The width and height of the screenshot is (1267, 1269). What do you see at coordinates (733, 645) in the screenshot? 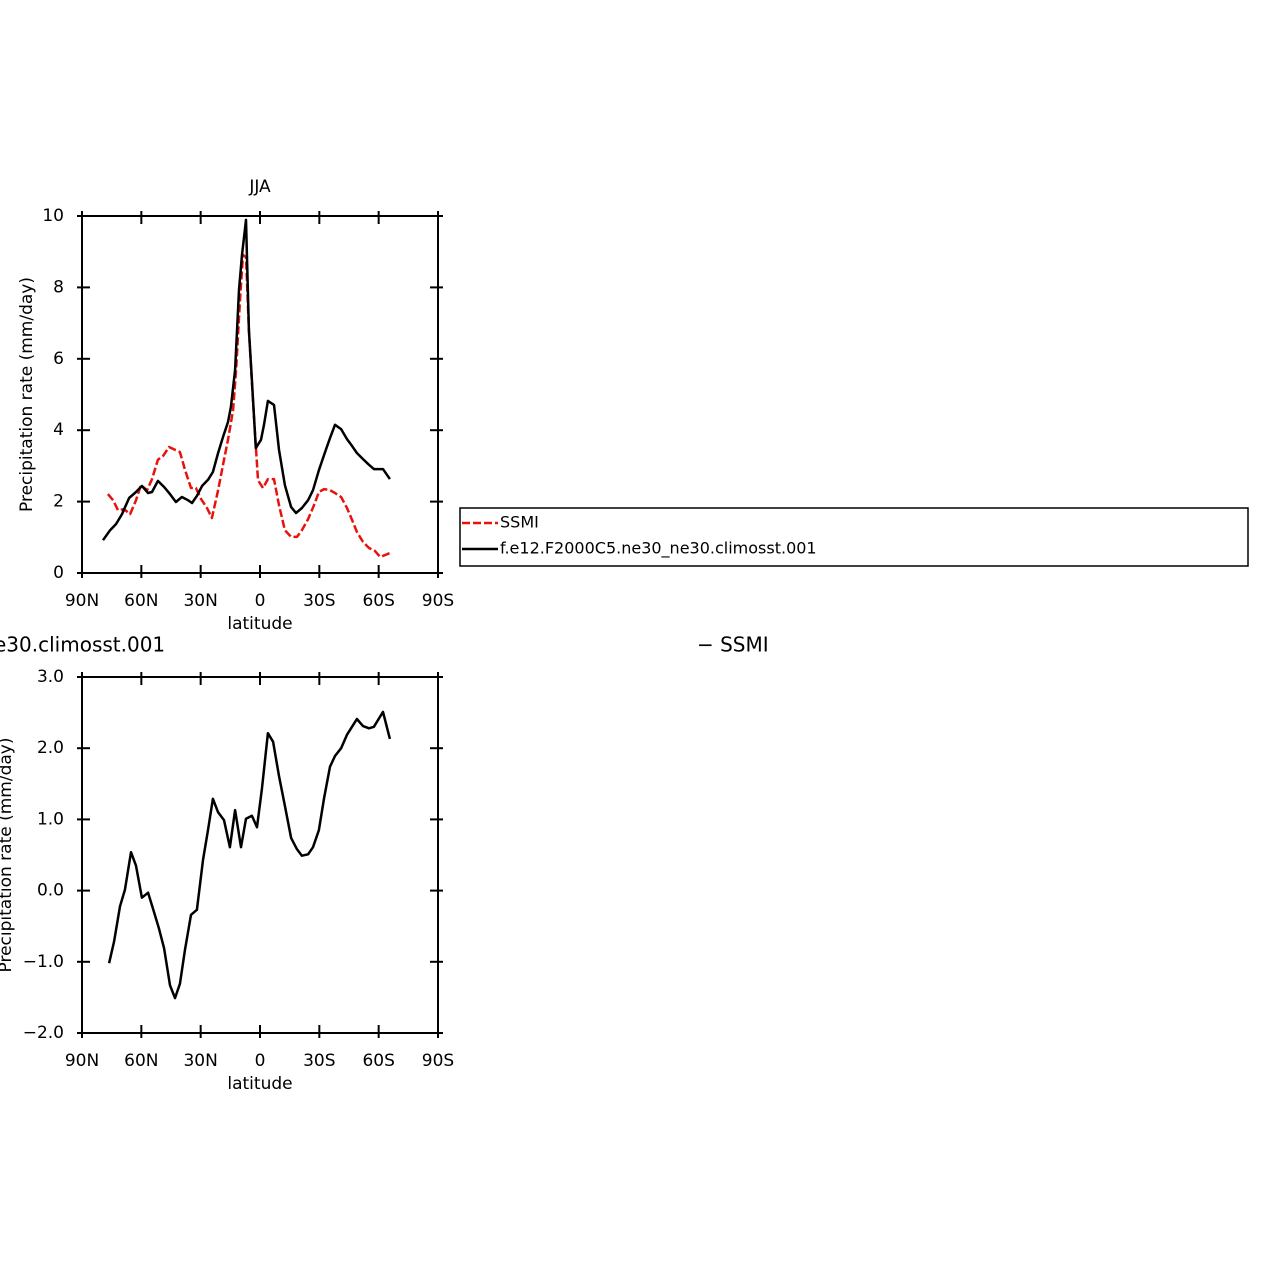
I see `chart-title: − SSMI` at bounding box center [733, 645].